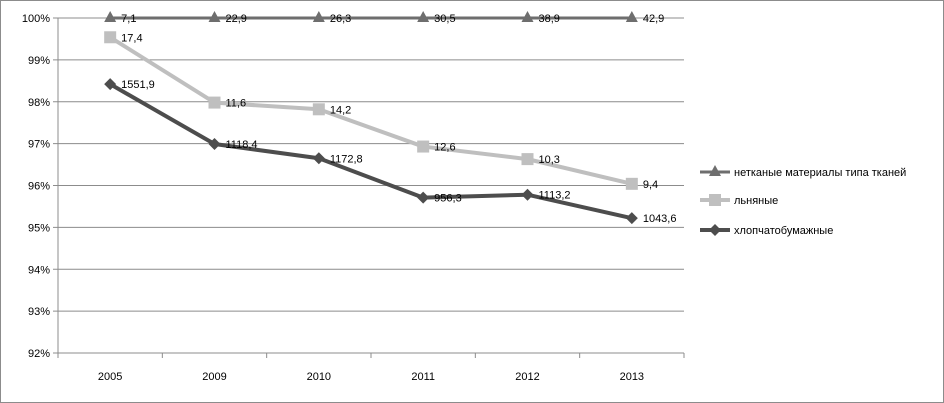 Image resolution: width=944 pixels, height=403 pixels. Describe the element at coordinates (555, 196) in the screenshot. I see `data-label: 1113,2` at that location.